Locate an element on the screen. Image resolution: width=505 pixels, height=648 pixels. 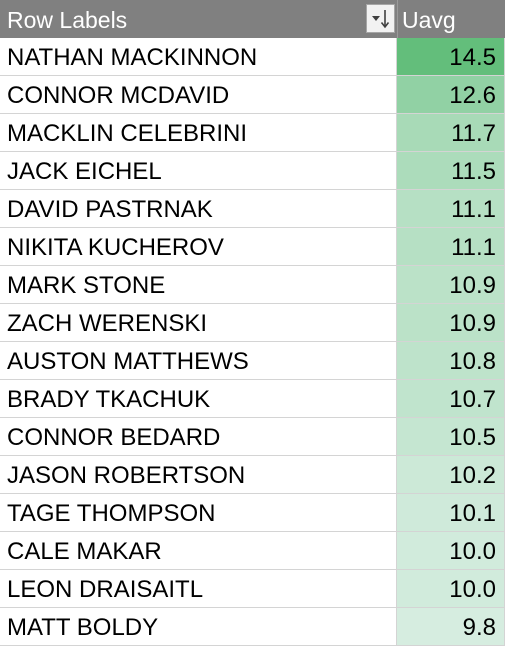
row-label-cell: CONNOR MCDAVID is located at coordinates (198, 94).